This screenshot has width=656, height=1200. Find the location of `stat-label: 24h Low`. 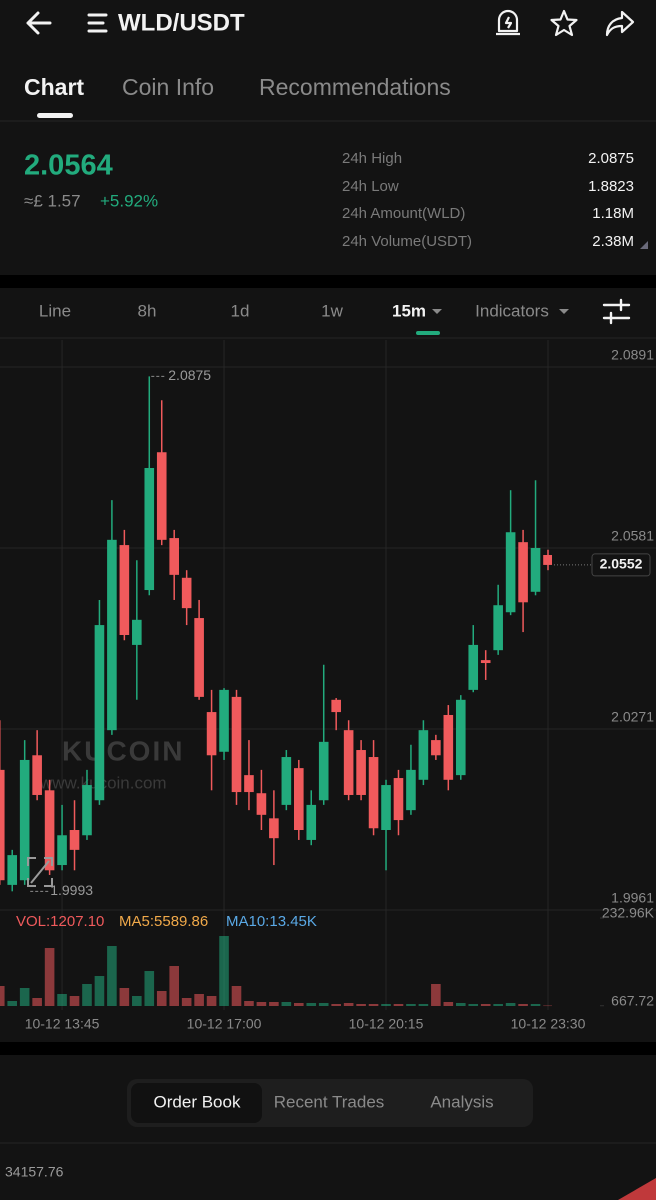

stat-label: 24h Low is located at coordinates (370, 186).